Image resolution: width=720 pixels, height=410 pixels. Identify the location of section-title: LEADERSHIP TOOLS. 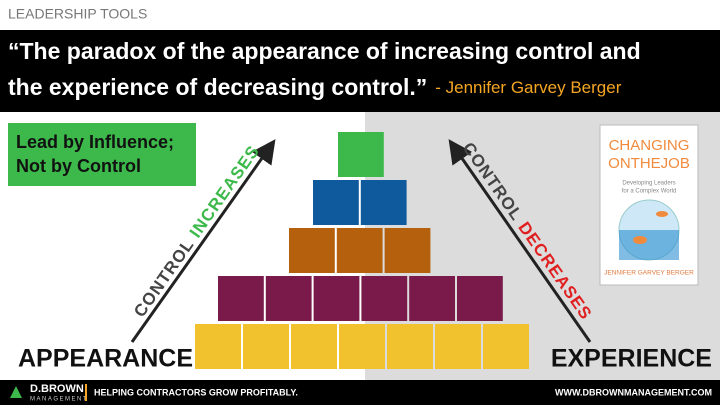
(77, 14).